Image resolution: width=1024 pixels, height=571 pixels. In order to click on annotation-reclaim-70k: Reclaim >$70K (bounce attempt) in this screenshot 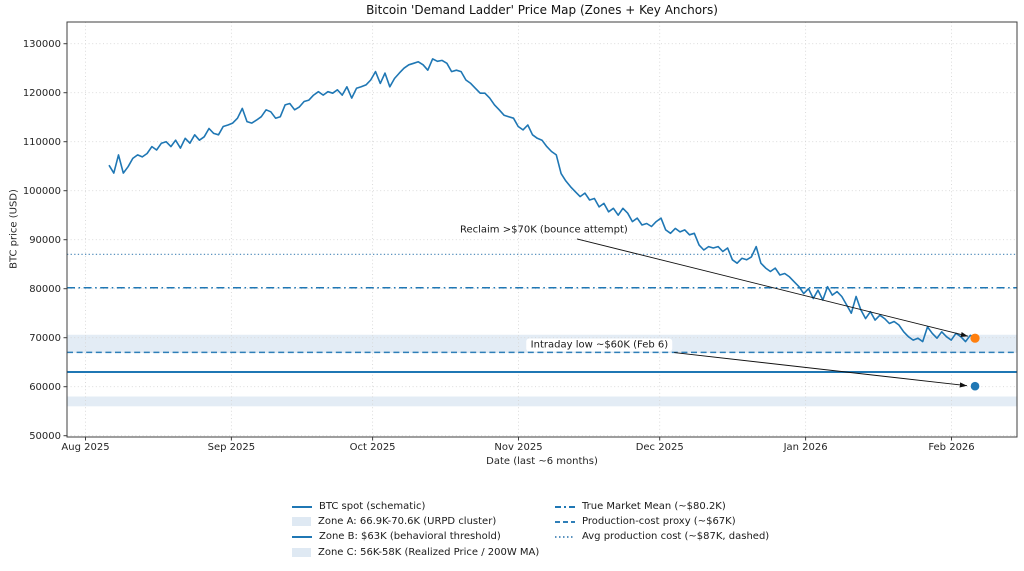, I will do `click(543, 230)`.